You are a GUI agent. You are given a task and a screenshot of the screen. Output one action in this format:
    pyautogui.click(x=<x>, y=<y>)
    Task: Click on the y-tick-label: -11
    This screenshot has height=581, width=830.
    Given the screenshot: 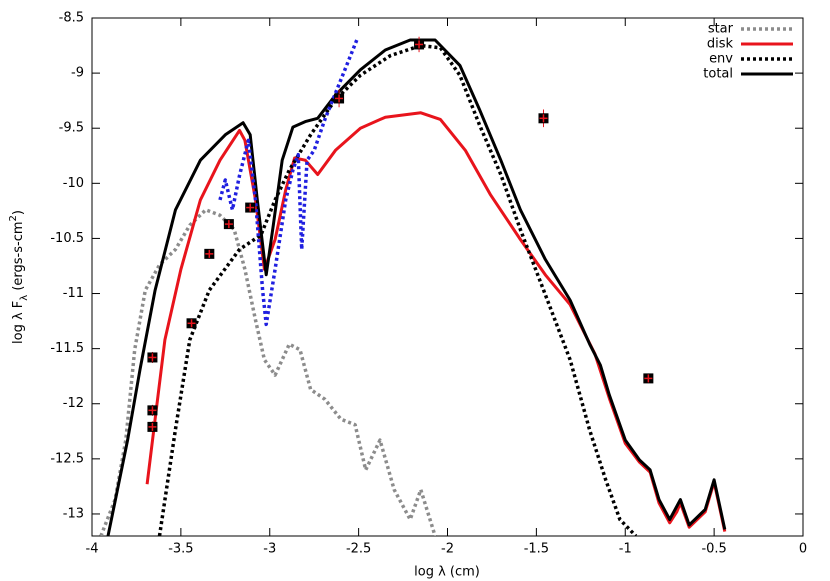 What is the action you would take?
    pyautogui.click(x=73, y=293)
    